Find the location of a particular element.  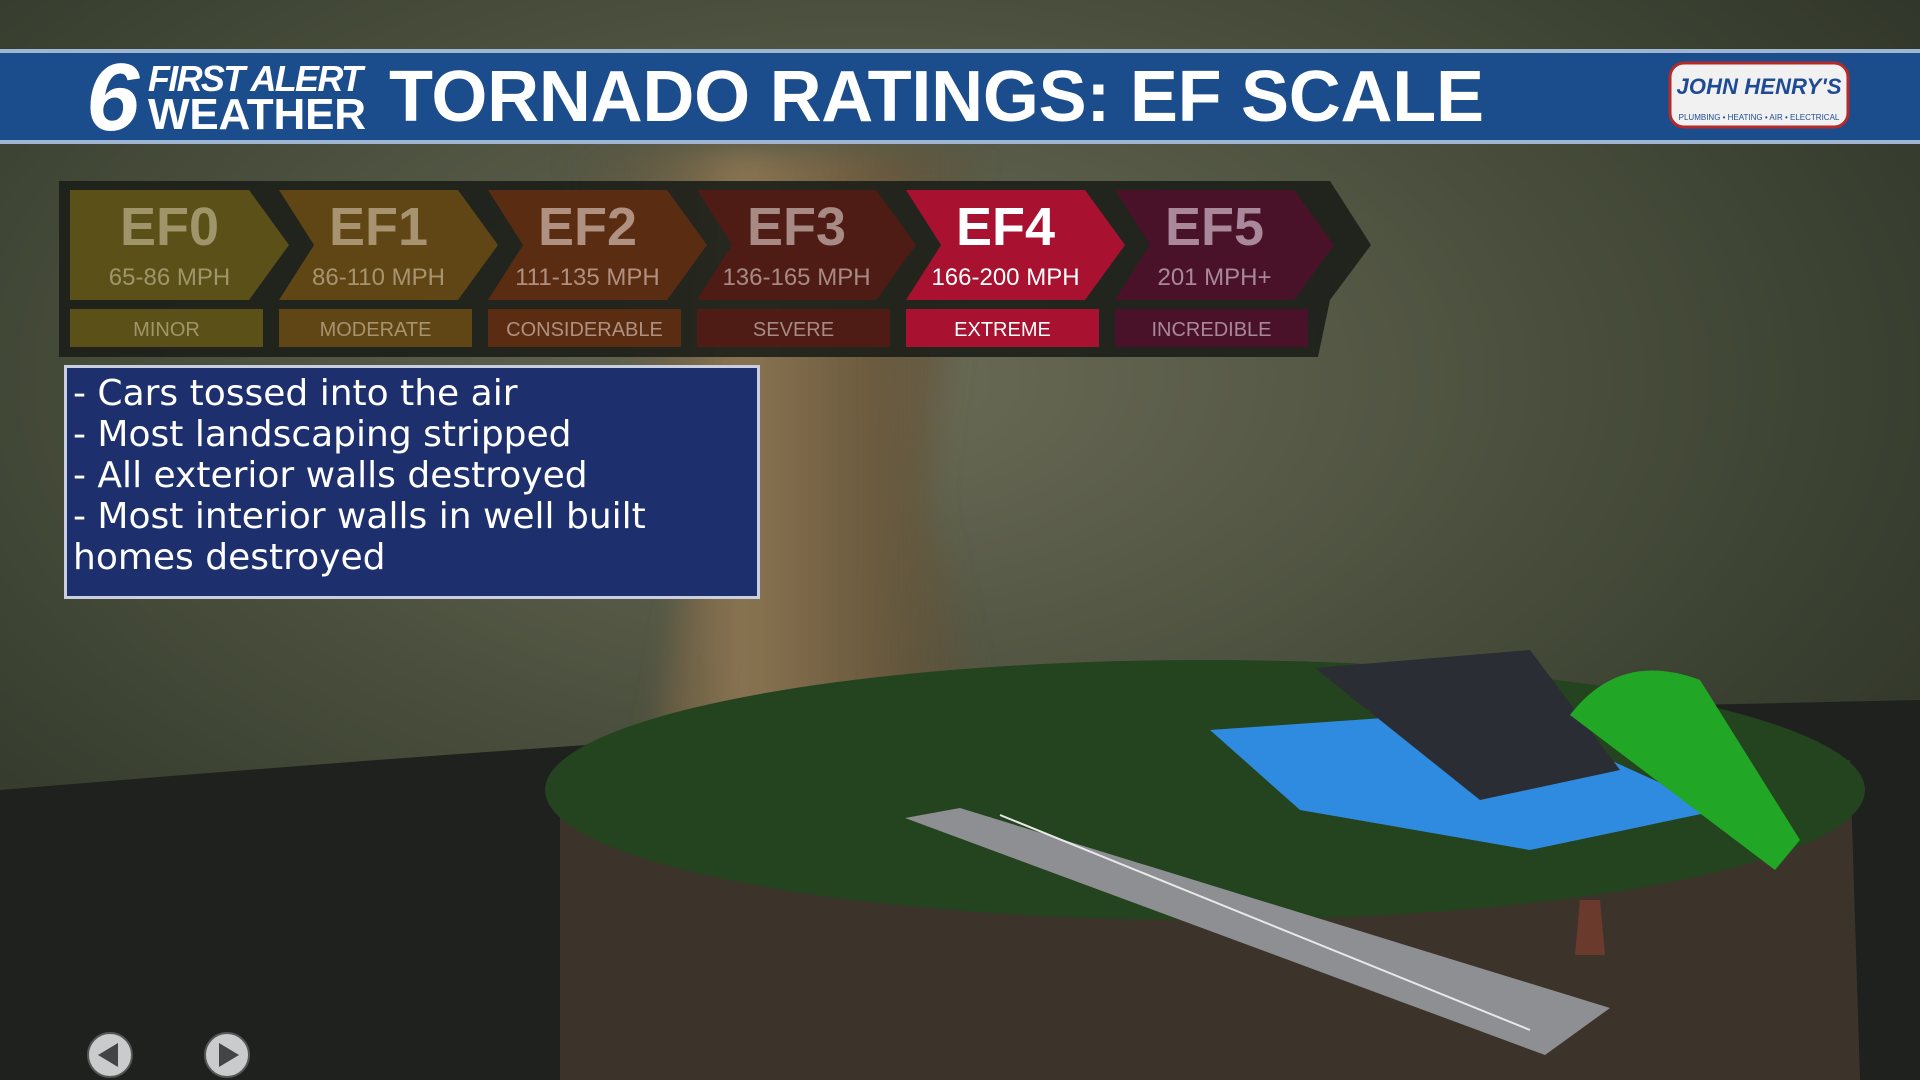

ef-name: EF0 is located at coordinates (169, 227).